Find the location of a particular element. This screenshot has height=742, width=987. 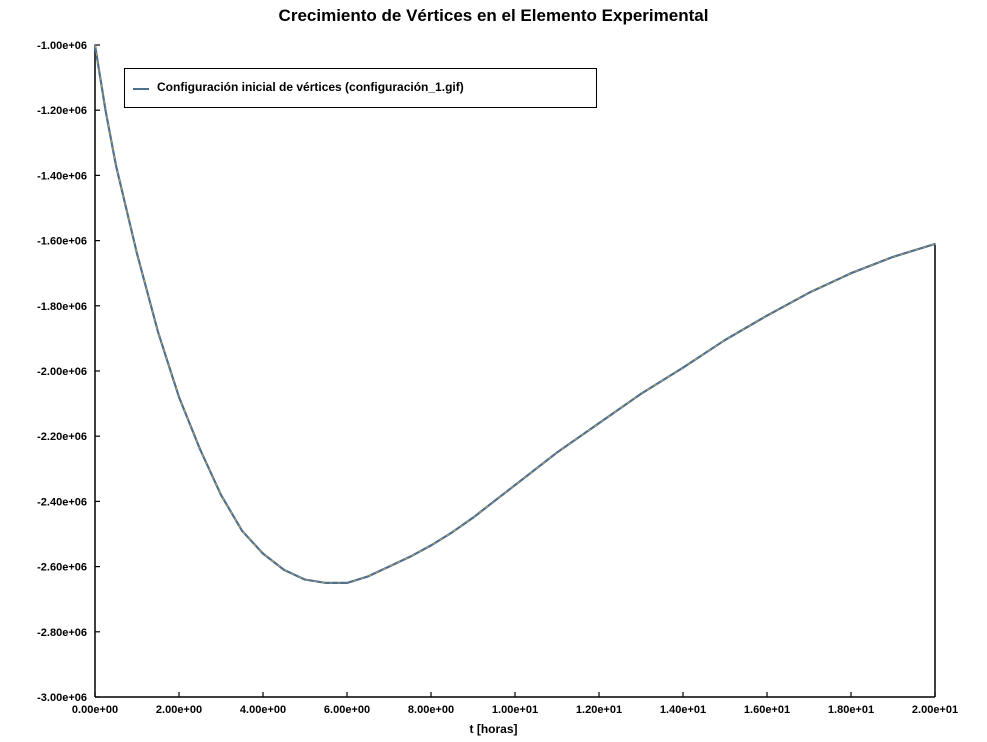

x-tick-label: 1.20e+01 is located at coordinates (599, 710).